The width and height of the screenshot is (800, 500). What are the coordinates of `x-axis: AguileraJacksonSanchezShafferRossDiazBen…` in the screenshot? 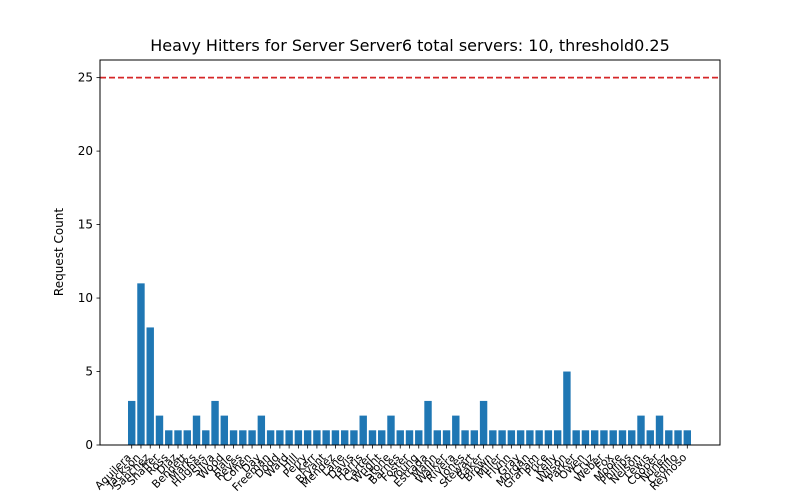 It's located at (391, 469).